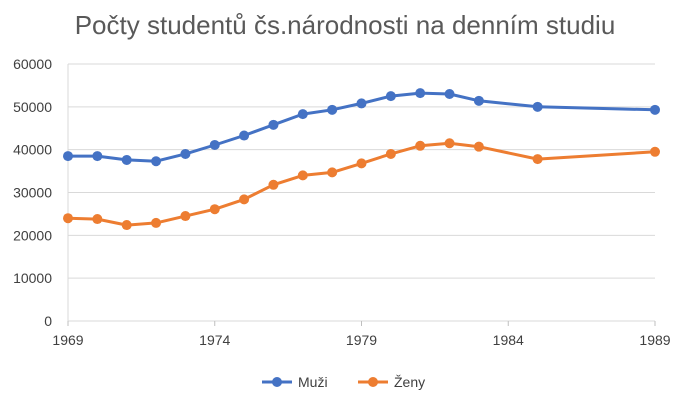 The width and height of the screenshot is (683, 408). I want to click on x-tick-label: 1974, so click(214, 340).